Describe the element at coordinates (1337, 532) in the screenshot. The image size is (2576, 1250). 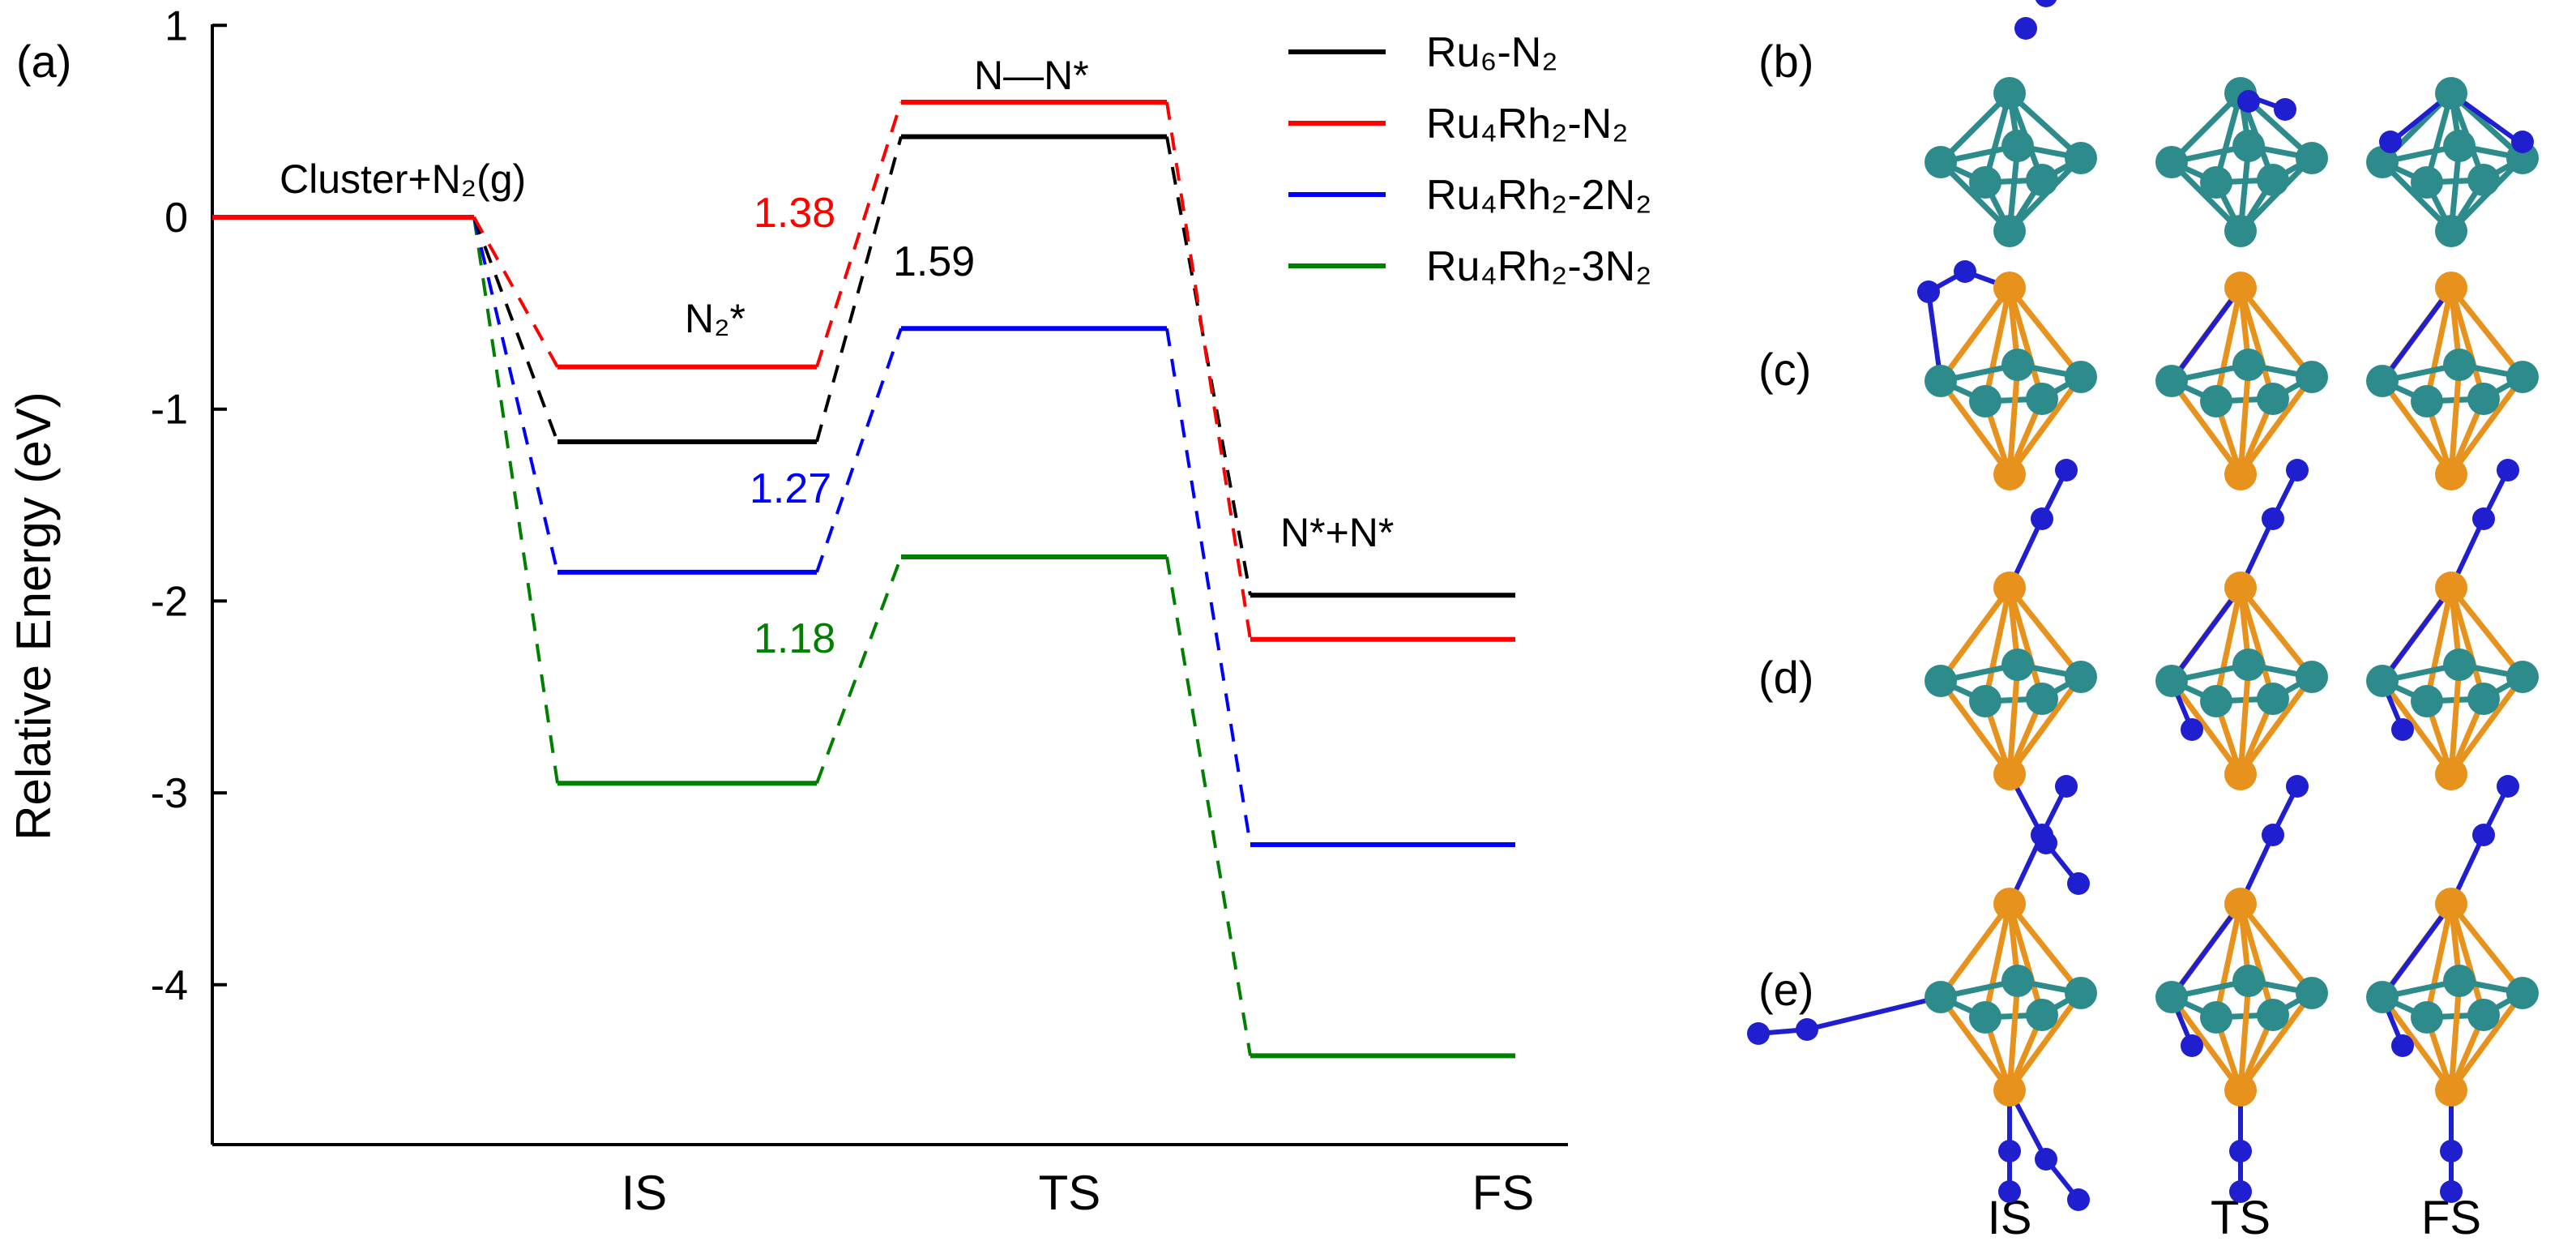
I see `state-label-n-n: N*+N*` at that location.